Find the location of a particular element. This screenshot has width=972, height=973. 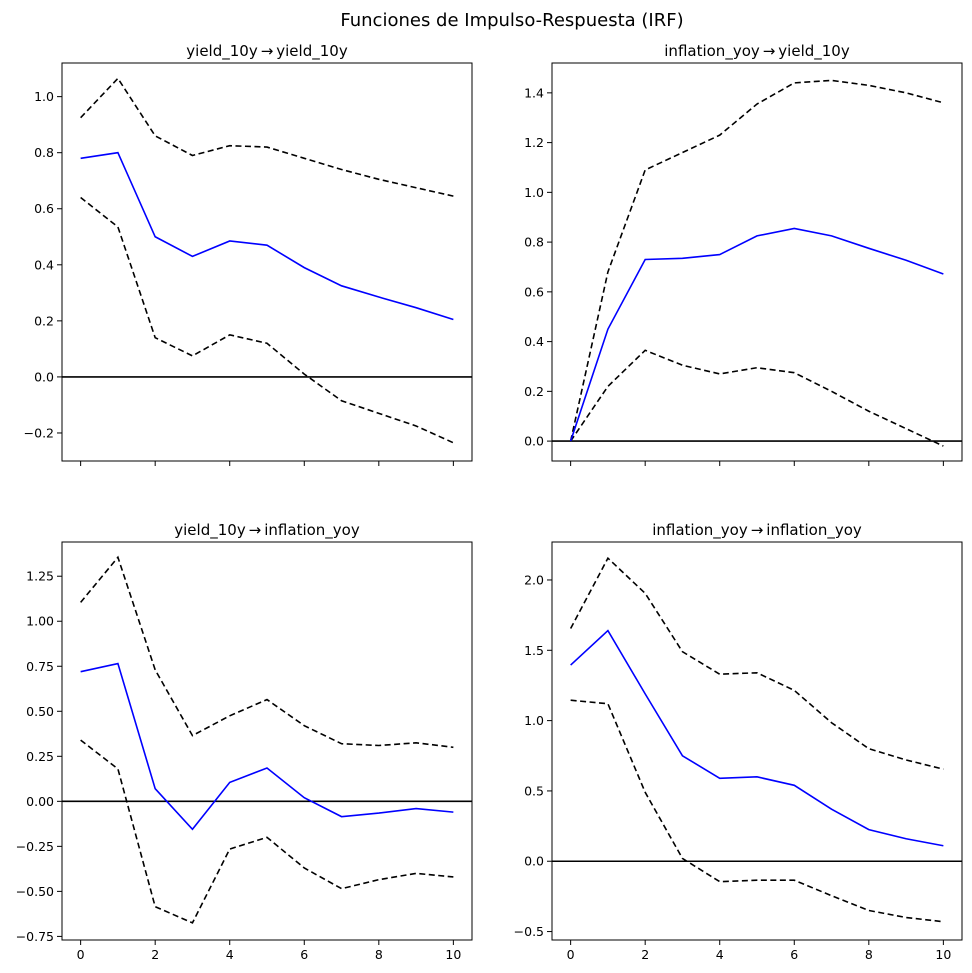

panel-title: inflation_yoy → yield_10y is located at coordinates (757, 51).